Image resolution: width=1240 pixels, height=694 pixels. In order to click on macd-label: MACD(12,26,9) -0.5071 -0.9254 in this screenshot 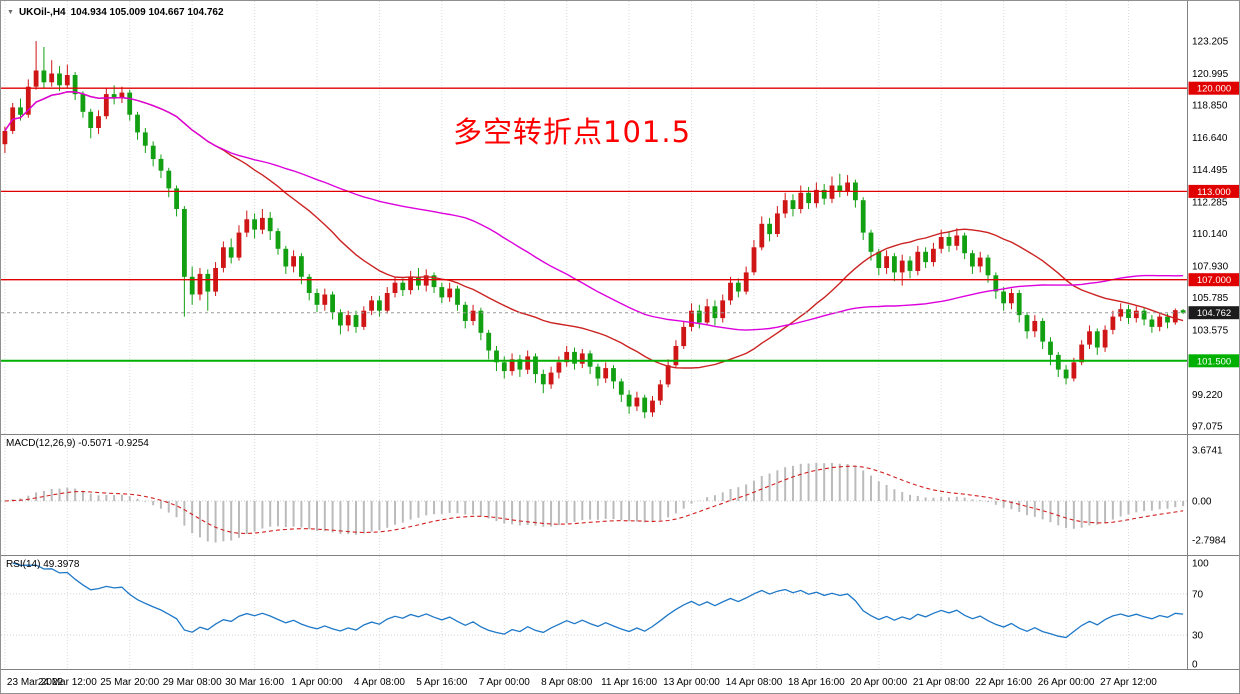, I will do `click(77, 443)`.